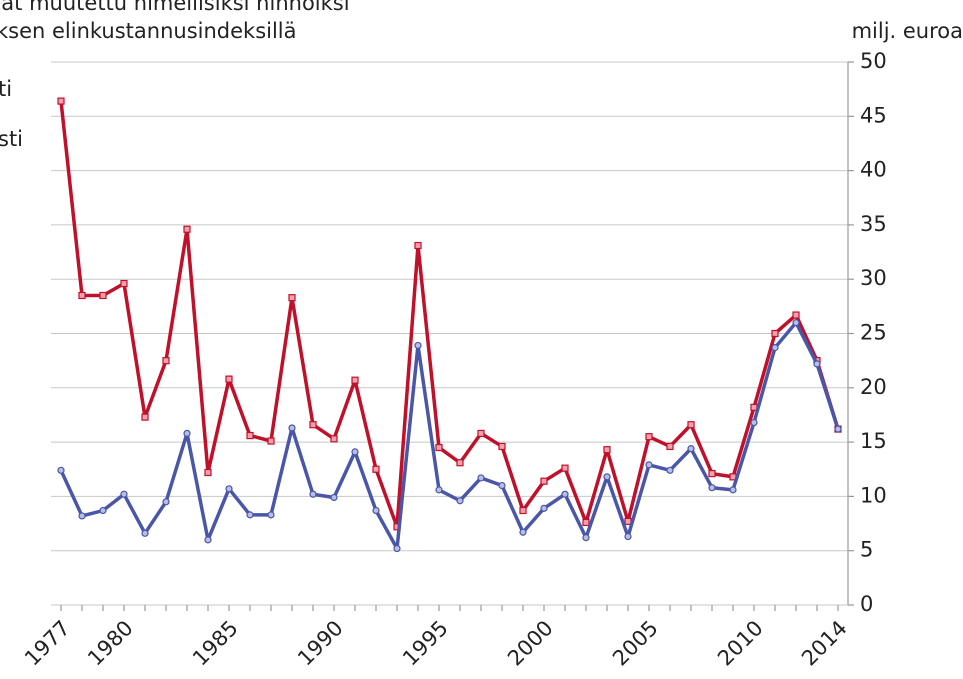 This screenshot has height=679, width=963. Describe the element at coordinates (873, 115) in the screenshot. I see `y-tick-label: 45` at that location.